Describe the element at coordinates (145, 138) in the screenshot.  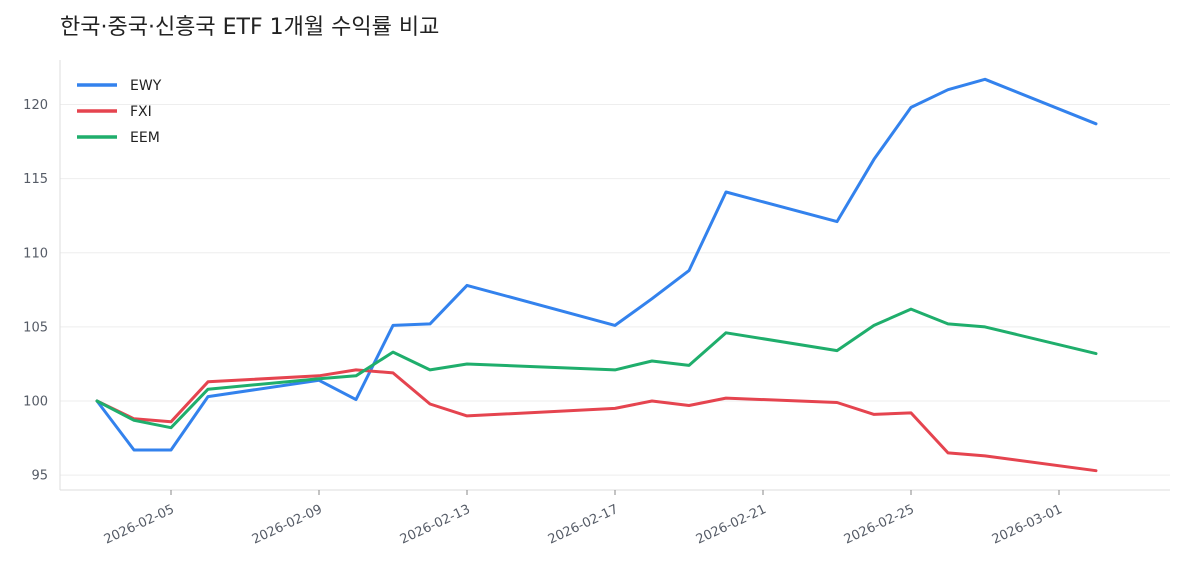
I see `legend-label-eem: EEM` at that location.